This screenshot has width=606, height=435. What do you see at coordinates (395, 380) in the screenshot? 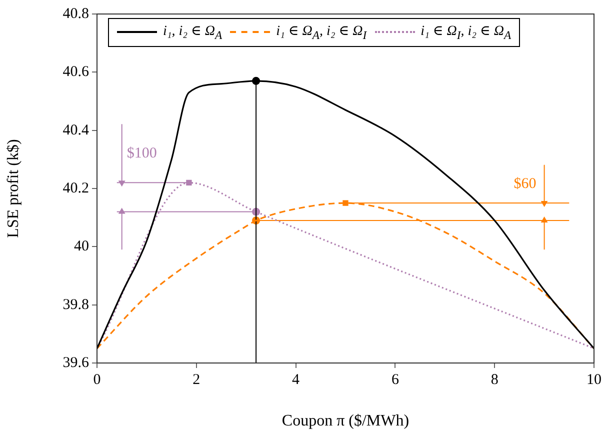
I see `x-tick-label: 6` at bounding box center [395, 380].